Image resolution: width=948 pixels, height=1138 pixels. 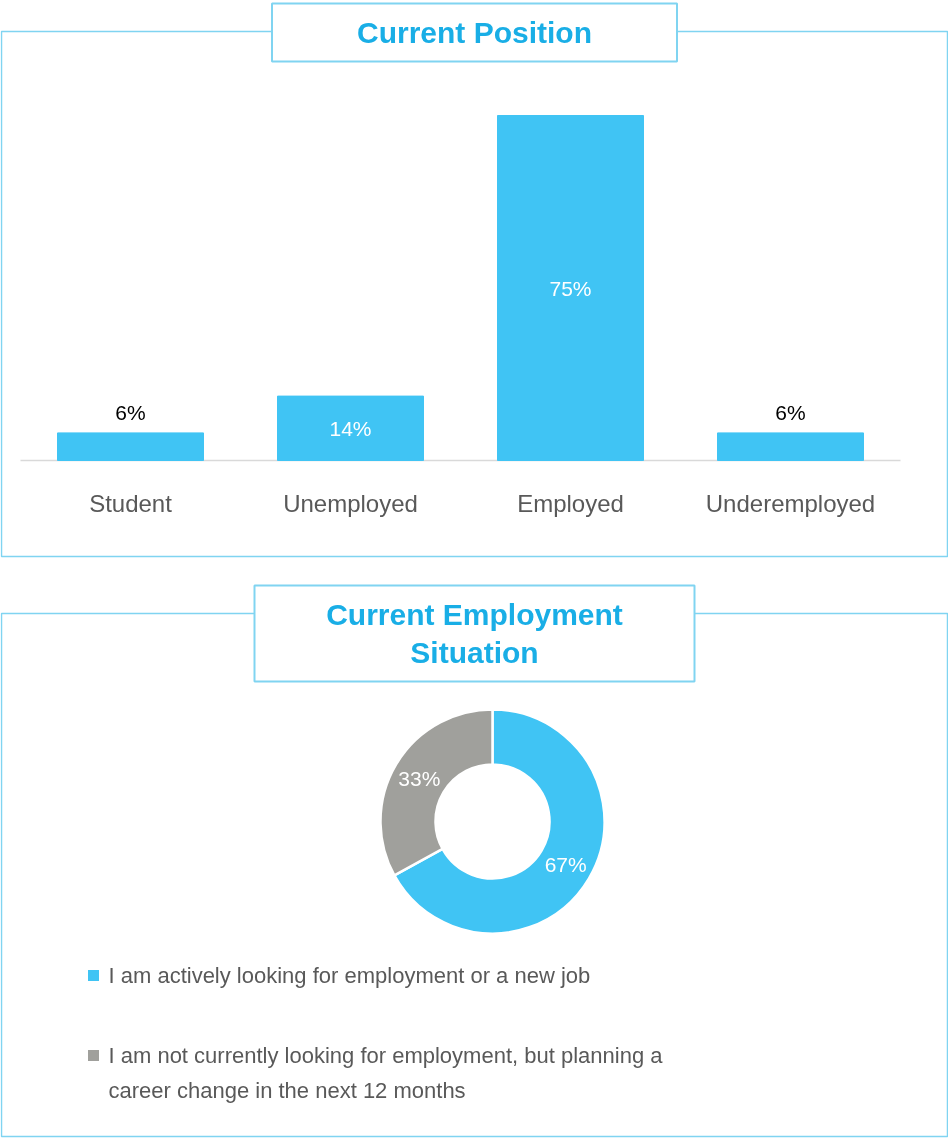 What do you see at coordinates (474, 633) in the screenshot?
I see `chart-title: Current Employment Situation` at bounding box center [474, 633].